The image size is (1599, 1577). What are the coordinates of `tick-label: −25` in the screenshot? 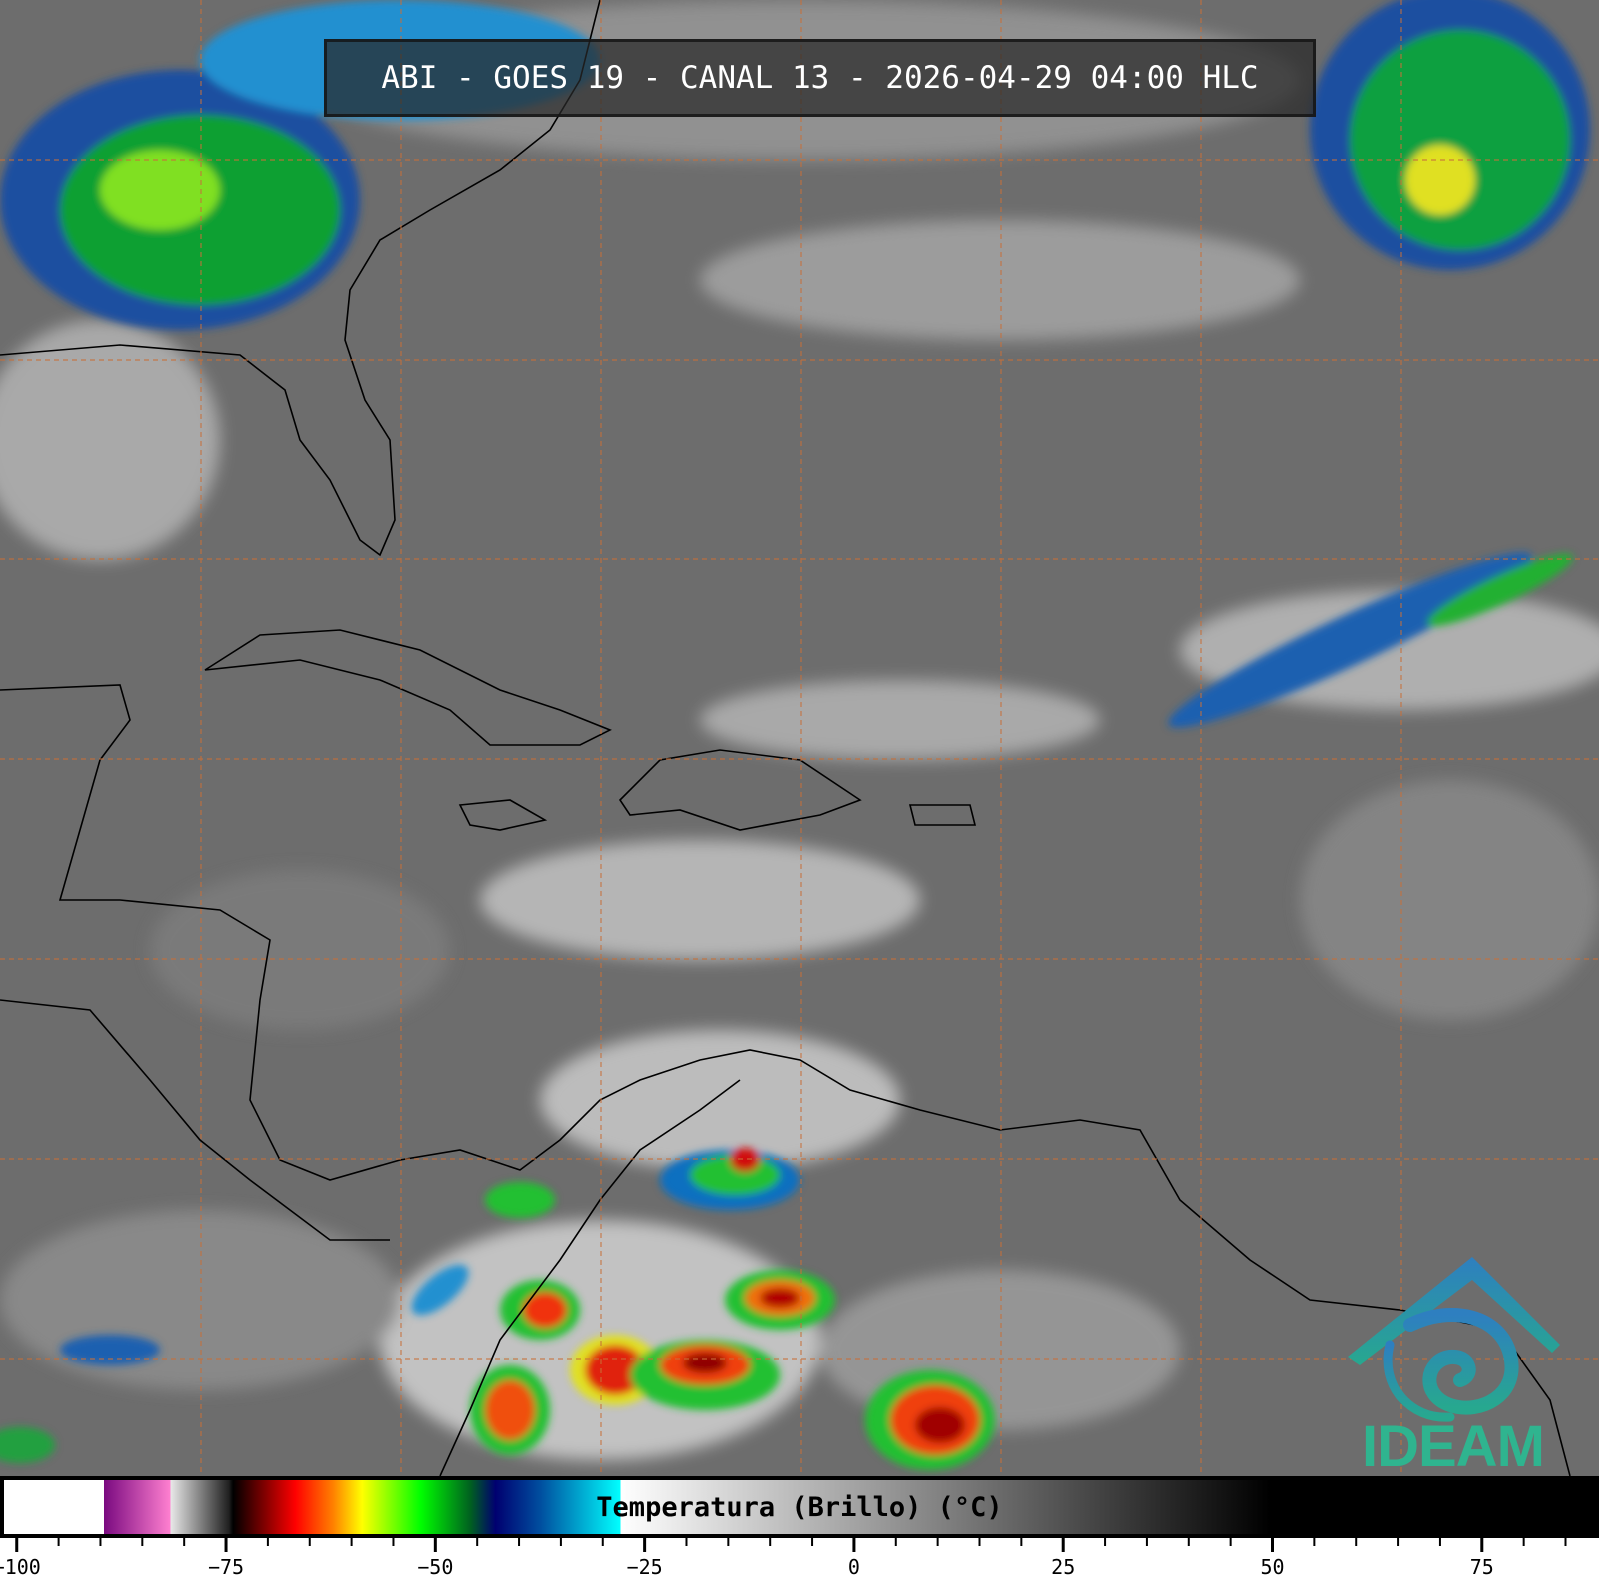 It's located at (645, 1566).